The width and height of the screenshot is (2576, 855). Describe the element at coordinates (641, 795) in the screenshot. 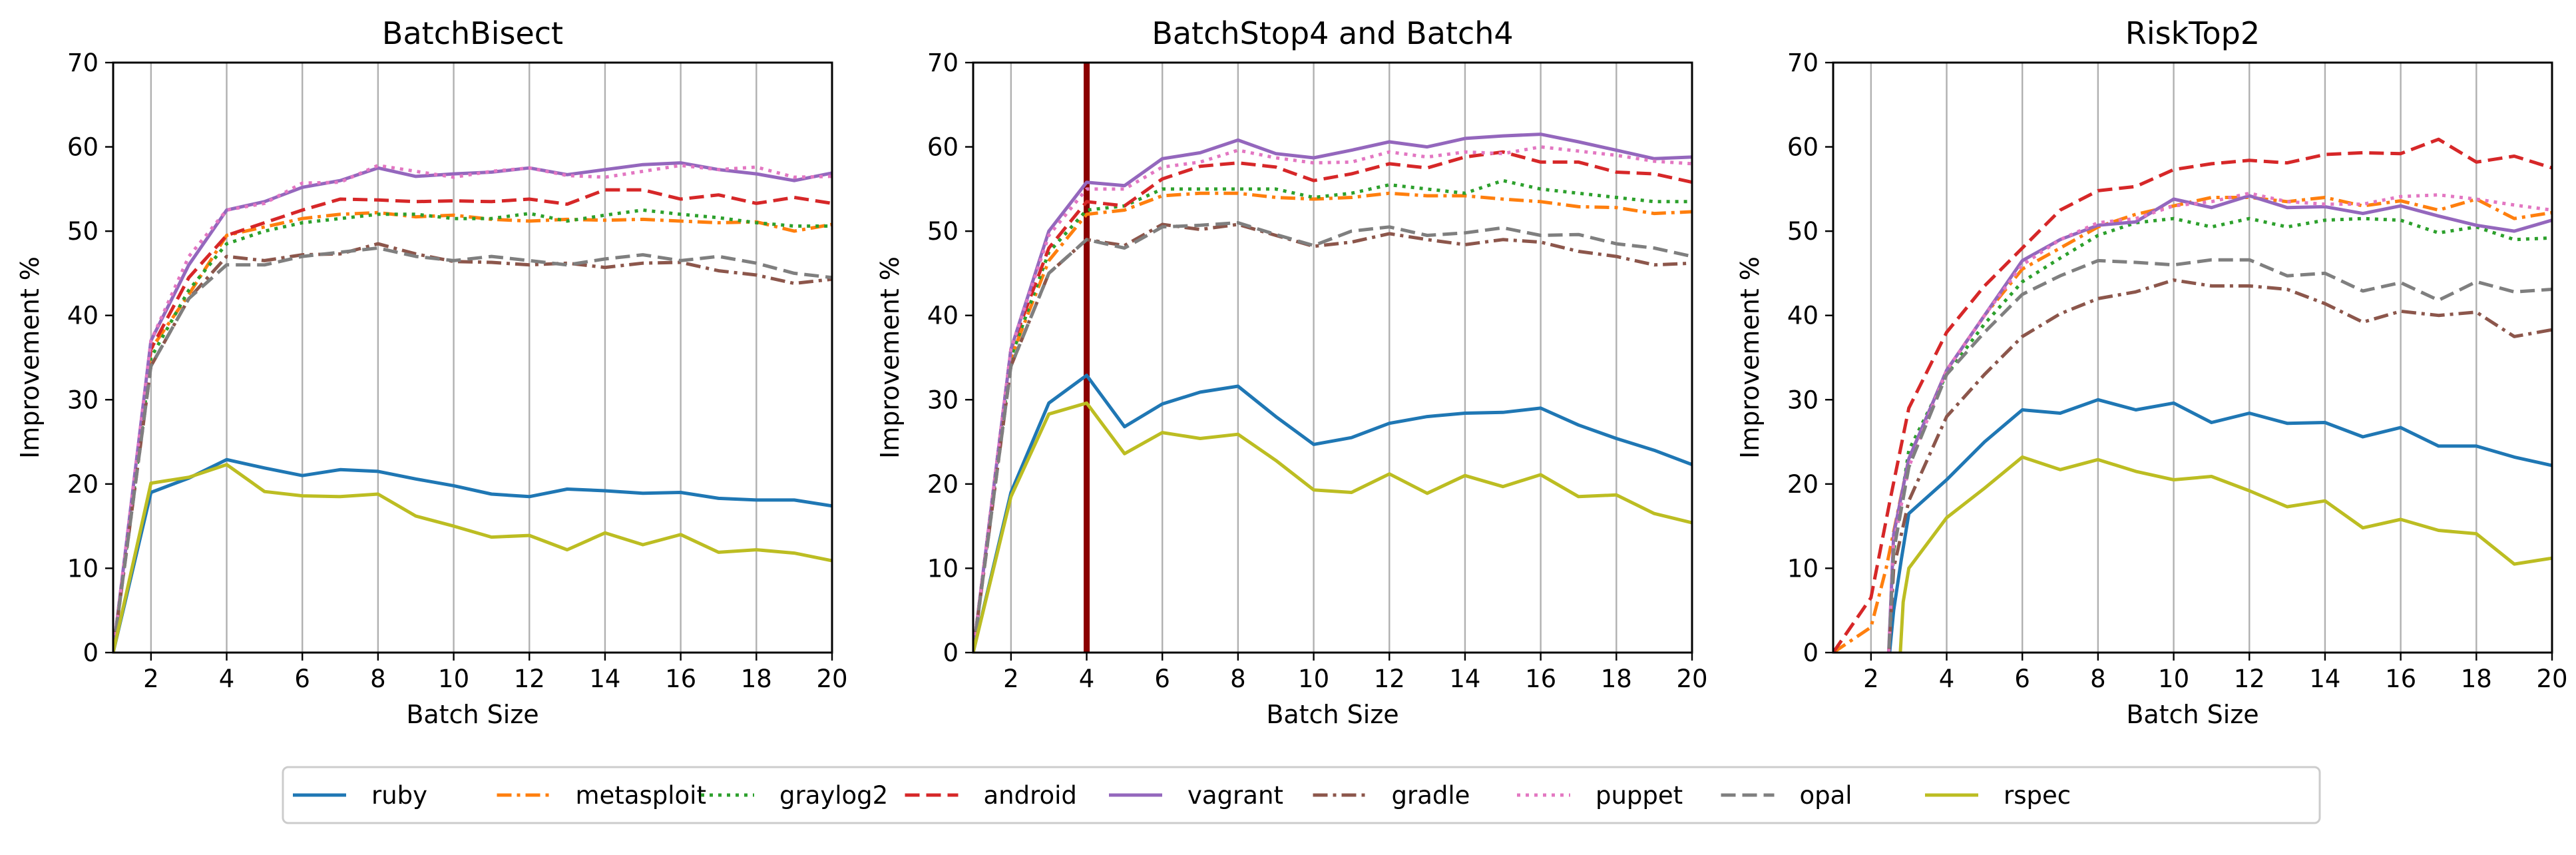

I see `legend-label-metasploit: metasploit` at that location.